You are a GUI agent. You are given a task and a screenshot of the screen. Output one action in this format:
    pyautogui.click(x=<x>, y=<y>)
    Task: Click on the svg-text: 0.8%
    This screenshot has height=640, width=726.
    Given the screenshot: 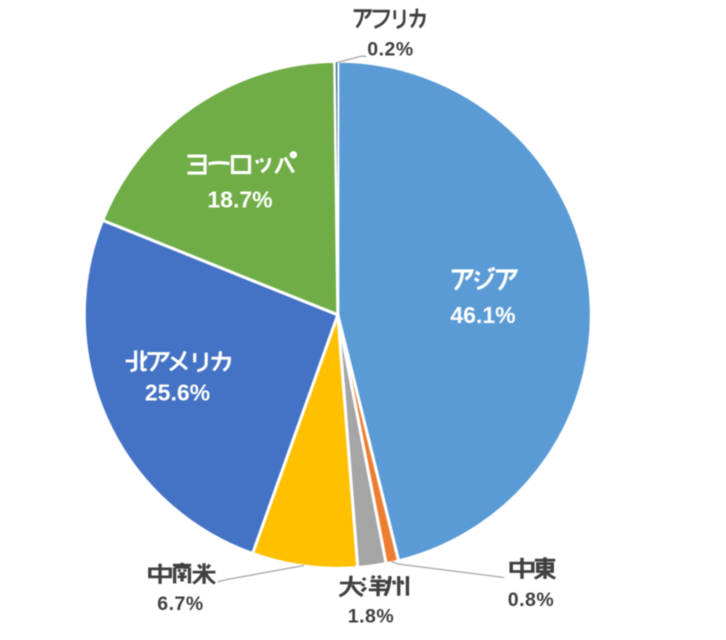 What is the action you would take?
    pyautogui.click(x=531, y=600)
    